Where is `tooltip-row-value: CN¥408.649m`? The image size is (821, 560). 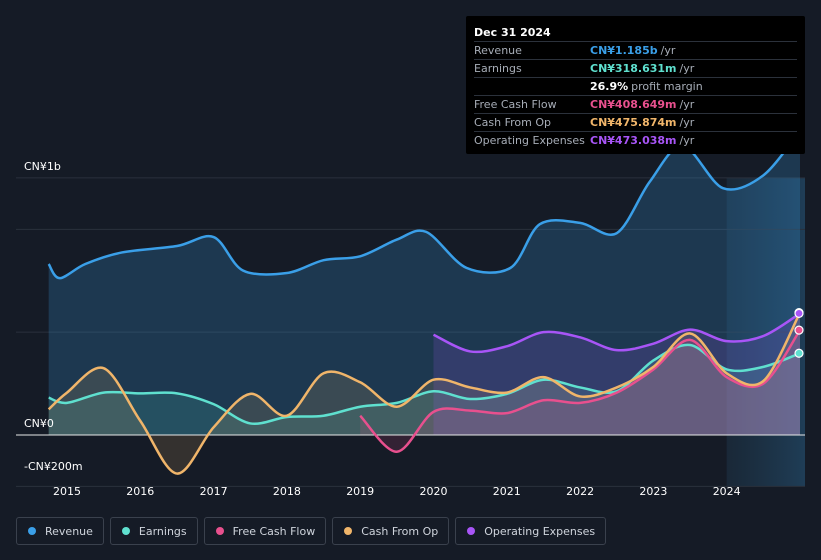 tooltip-row-value: CN¥408.649m is located at coordinates (633, 104).